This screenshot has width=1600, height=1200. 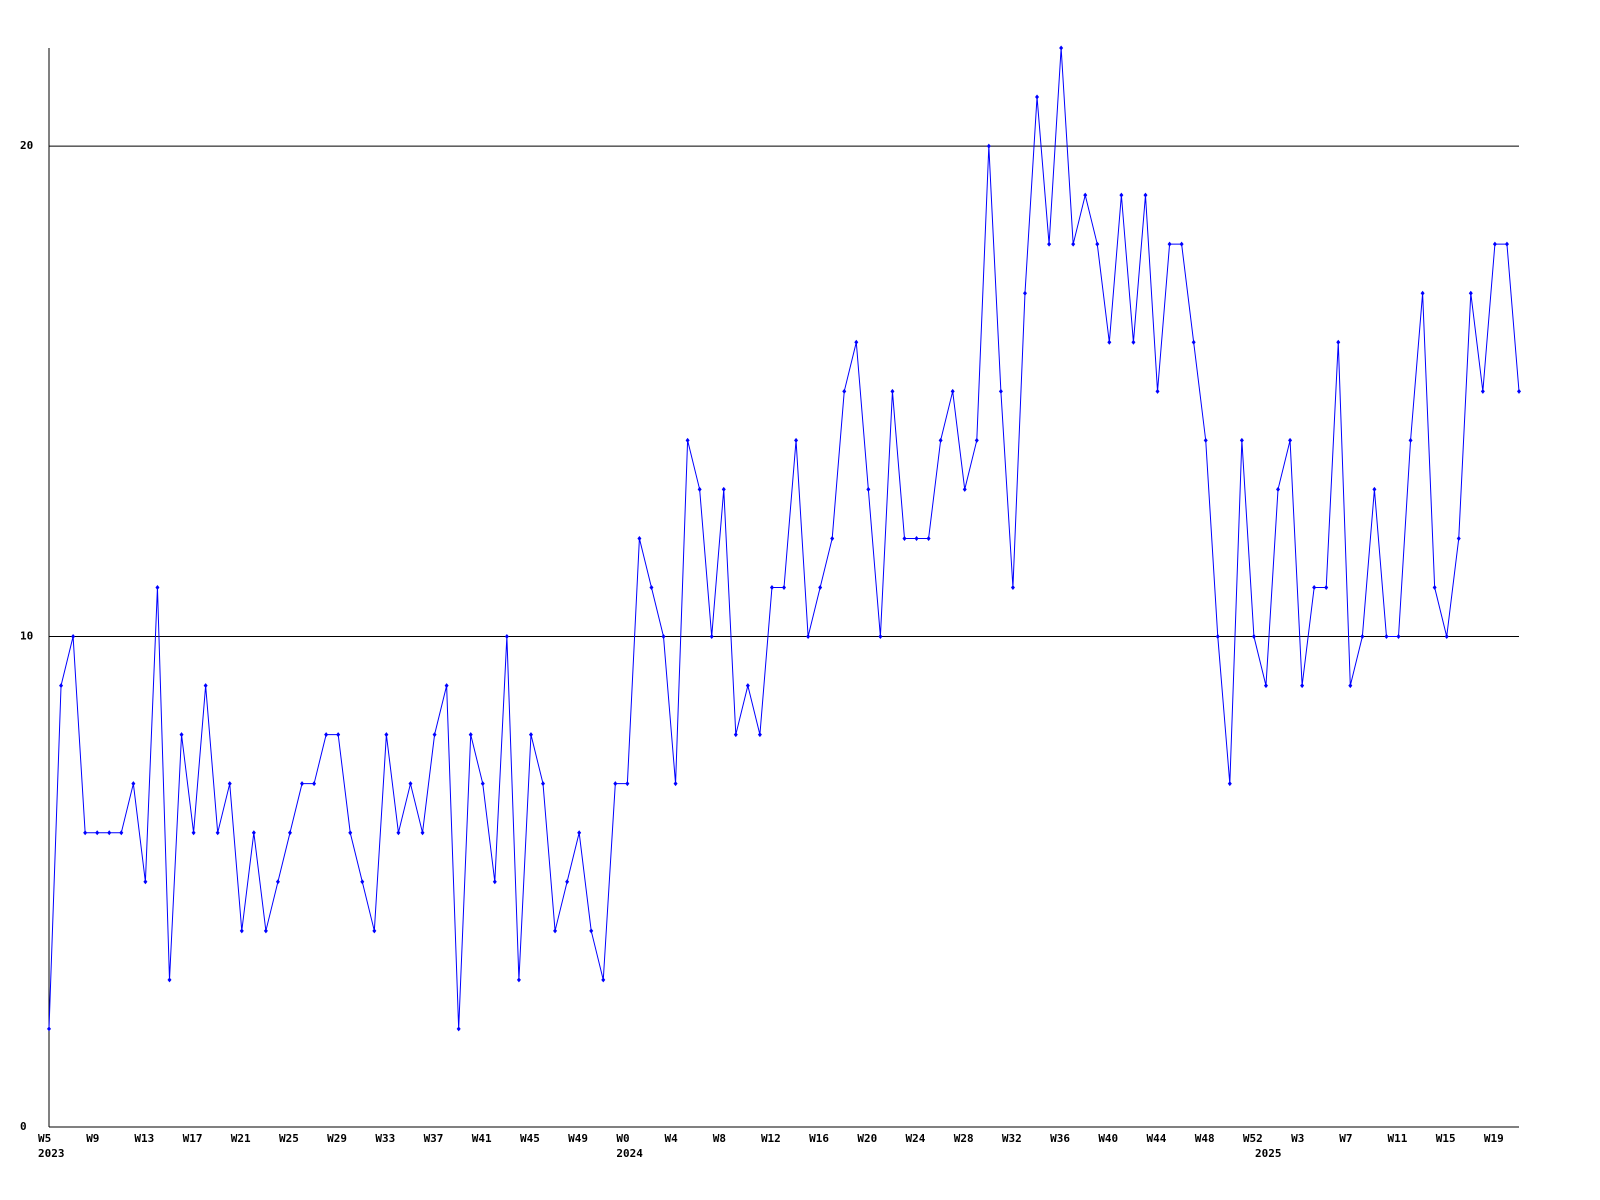 What do you see at coordinates (1157, 1138) in the screenshot?
I see `x-tick-label: W44` at bounding box center [1157, 1138].